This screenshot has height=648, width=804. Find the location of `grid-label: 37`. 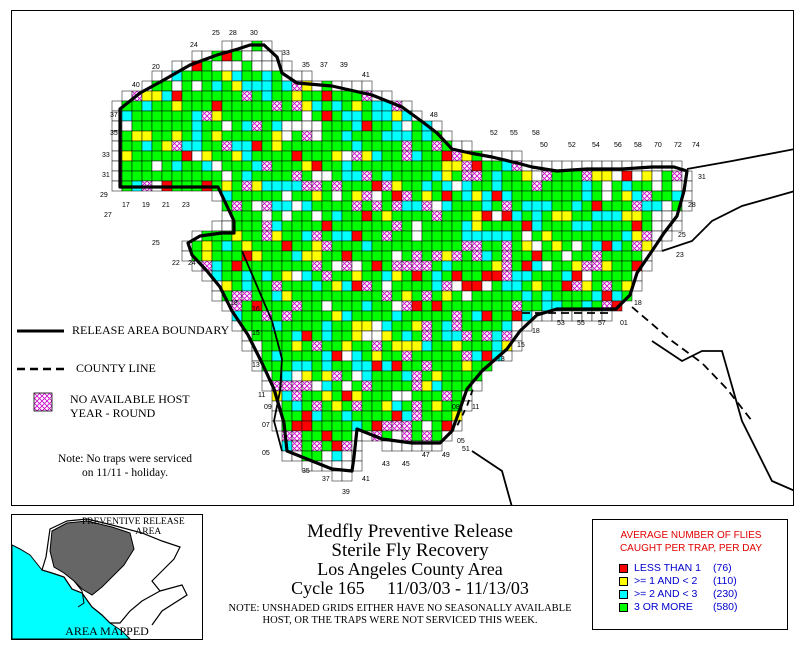

grid-label: 37 is located at coordinates (326, 479).